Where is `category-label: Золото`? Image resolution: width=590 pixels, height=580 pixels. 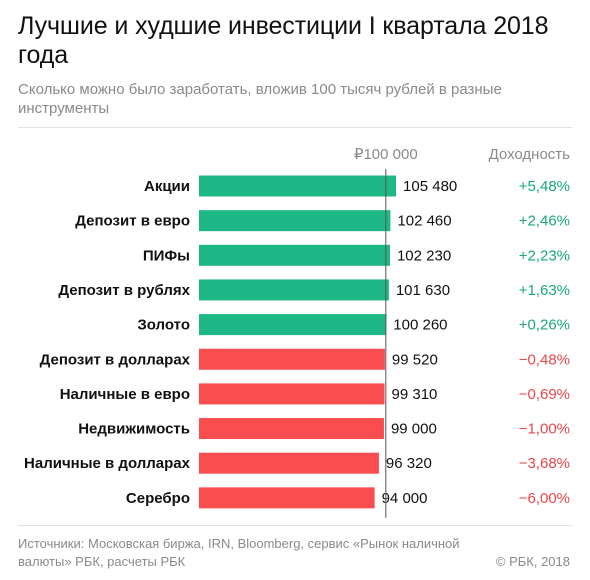 category-label: Золото is located at coordinates (163, 325).